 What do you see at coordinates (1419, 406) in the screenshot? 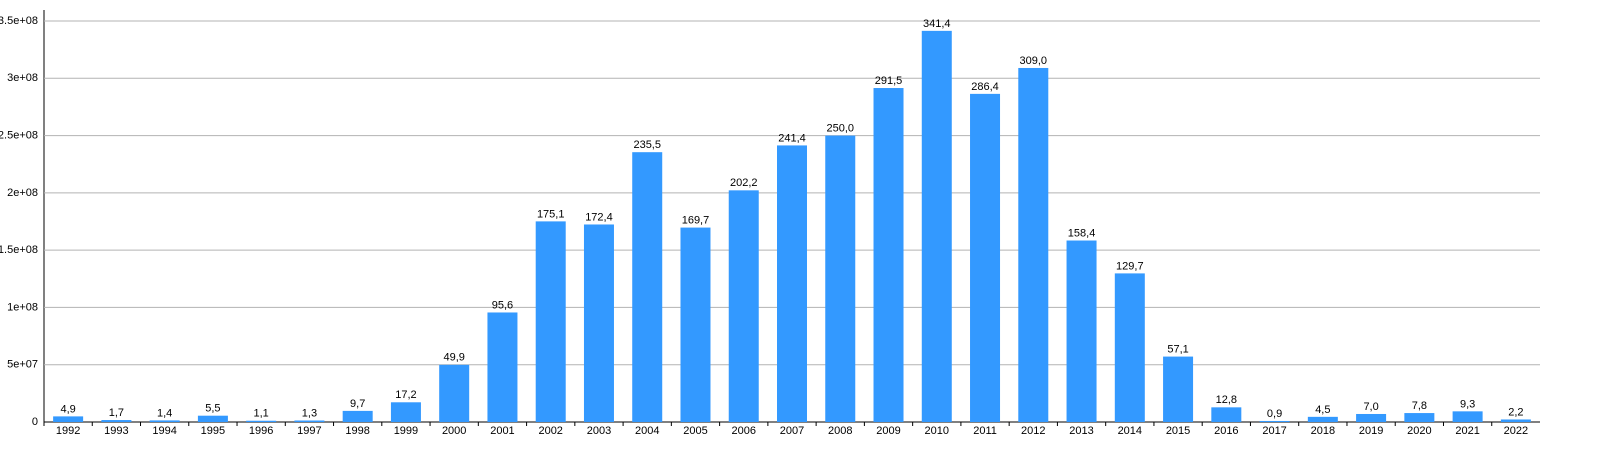
I see `value-label: 7,8` at bounding box center [1419, 406].